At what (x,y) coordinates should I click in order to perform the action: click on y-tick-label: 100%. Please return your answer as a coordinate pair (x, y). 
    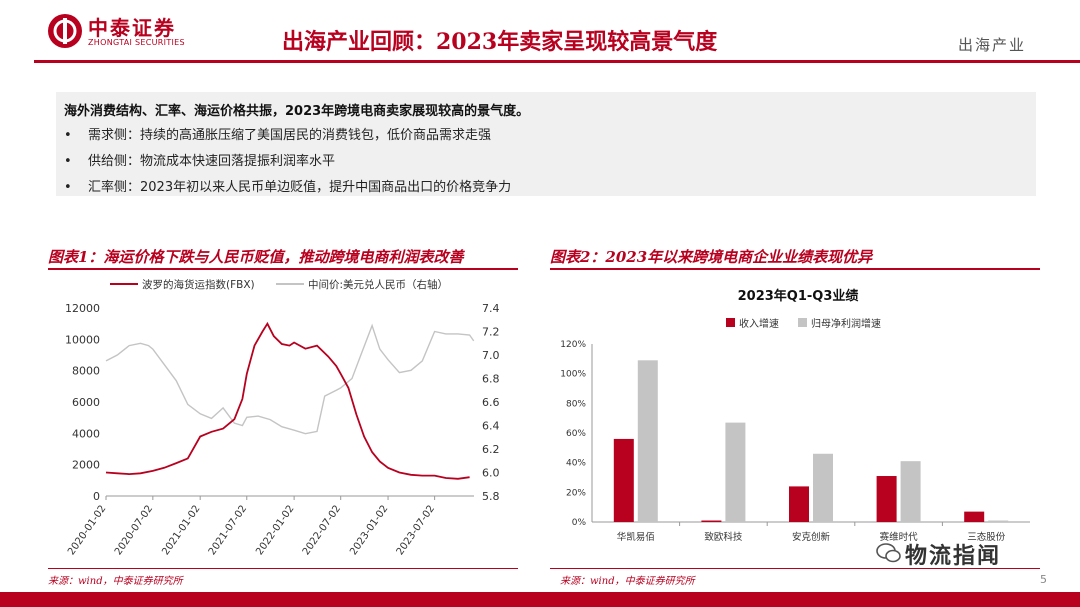
    Looking at the image, I should click on (573, 375).